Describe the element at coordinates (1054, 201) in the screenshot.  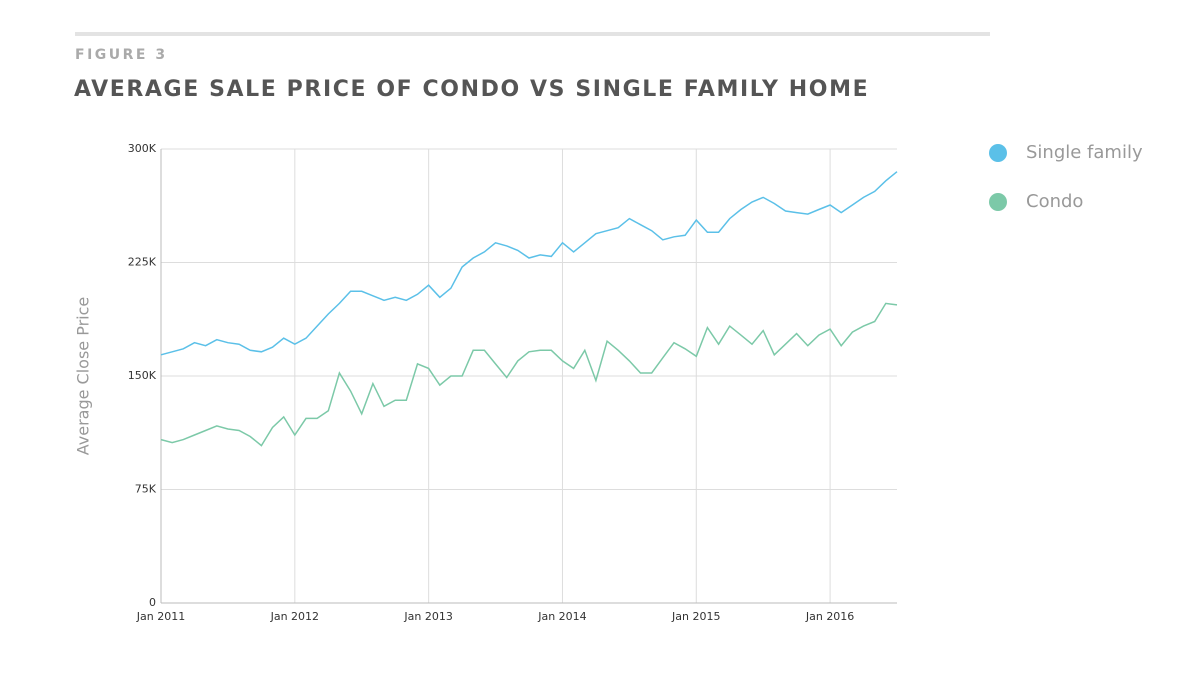
I see `legend-label: Condo` at that location.